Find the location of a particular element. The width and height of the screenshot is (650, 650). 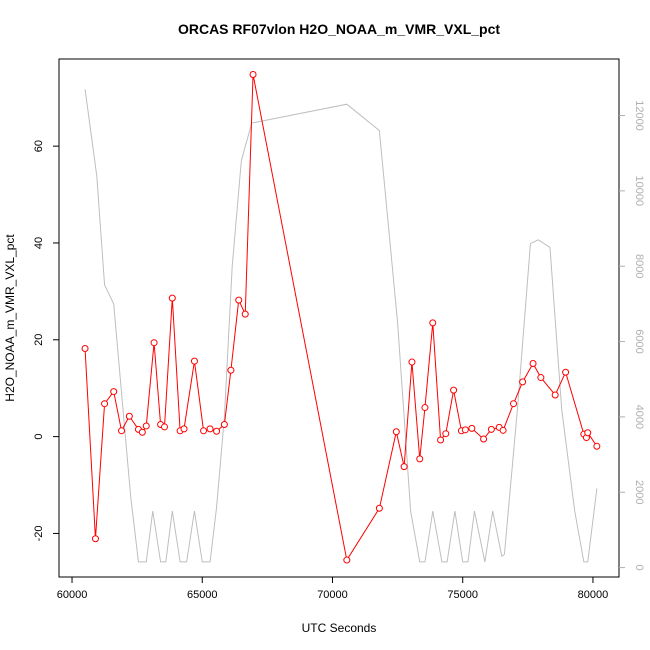

x-tick-label: 80000 is located at coordinates (593, 595).